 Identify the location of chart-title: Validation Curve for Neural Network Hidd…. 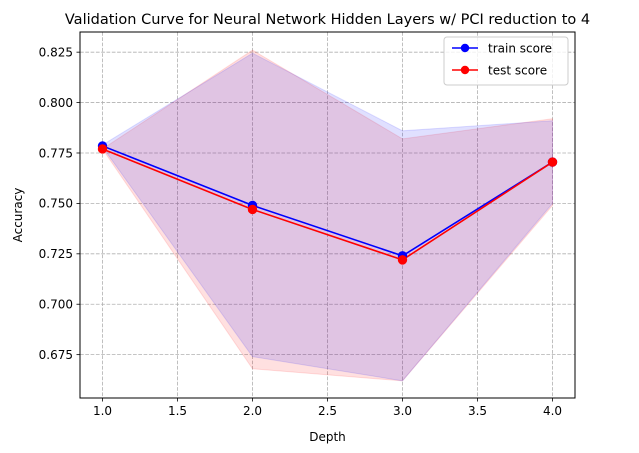
(327, 20).